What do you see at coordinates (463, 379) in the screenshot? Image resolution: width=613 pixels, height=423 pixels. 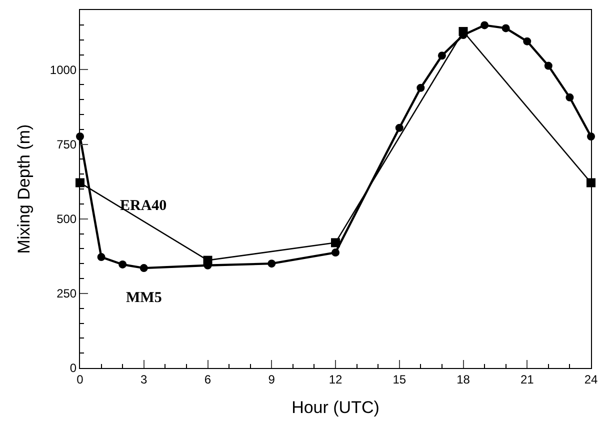 I see `x-tick-label: 18` at bounding box center [463, 379].